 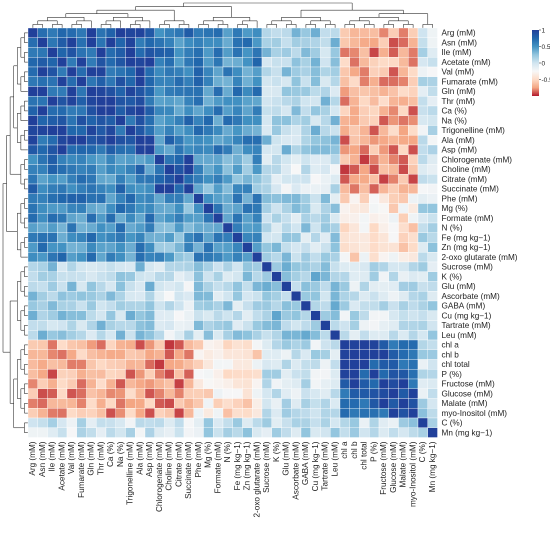 I want to click on row-label: Ascorbate (mM), so click(x=471, y=296).